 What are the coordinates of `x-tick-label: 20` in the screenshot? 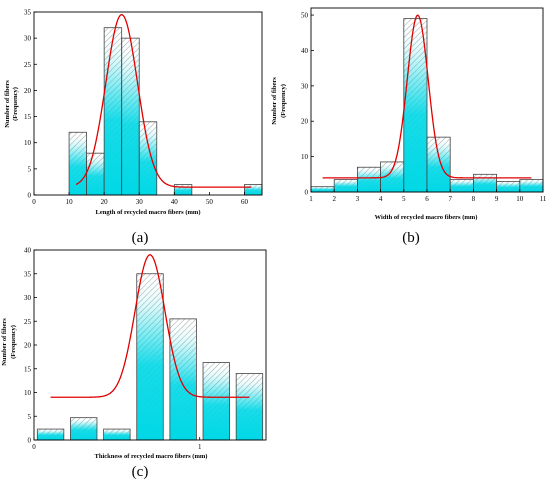 It's located at (105, 202).